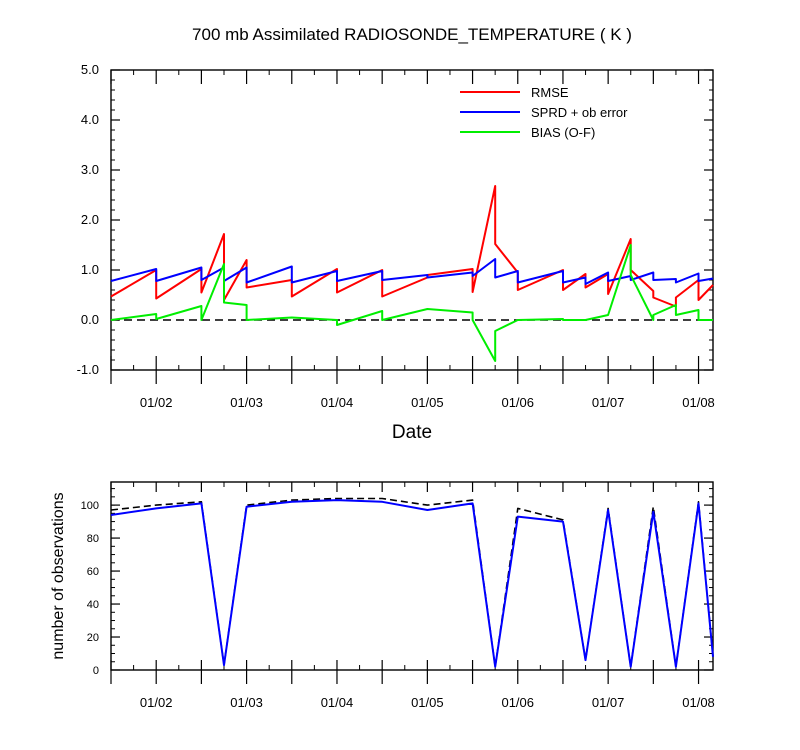  What do you see at coordinates (93, 572) in the screenshot?
I see `y-tick-label: 60` at bounding box center [93, 572].